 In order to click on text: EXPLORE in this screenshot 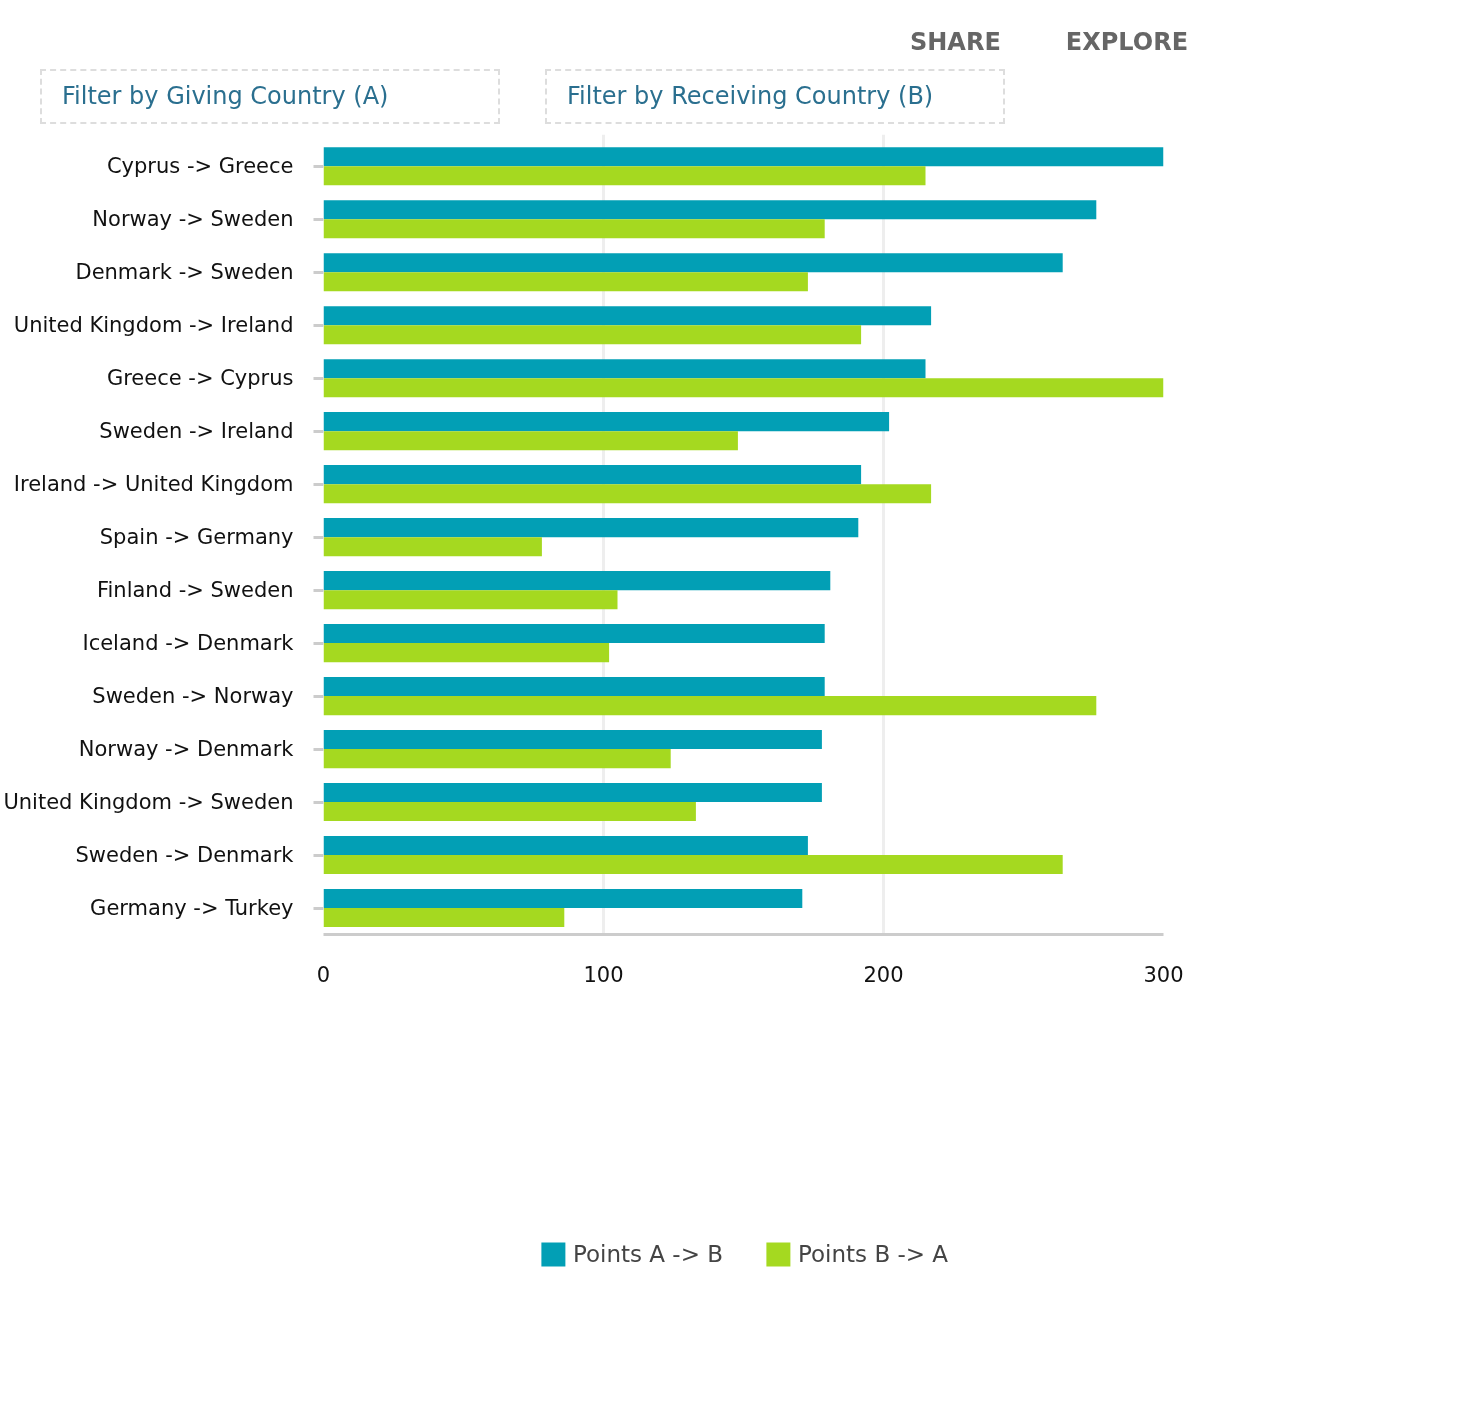, I will do `click(1127, 42)`.